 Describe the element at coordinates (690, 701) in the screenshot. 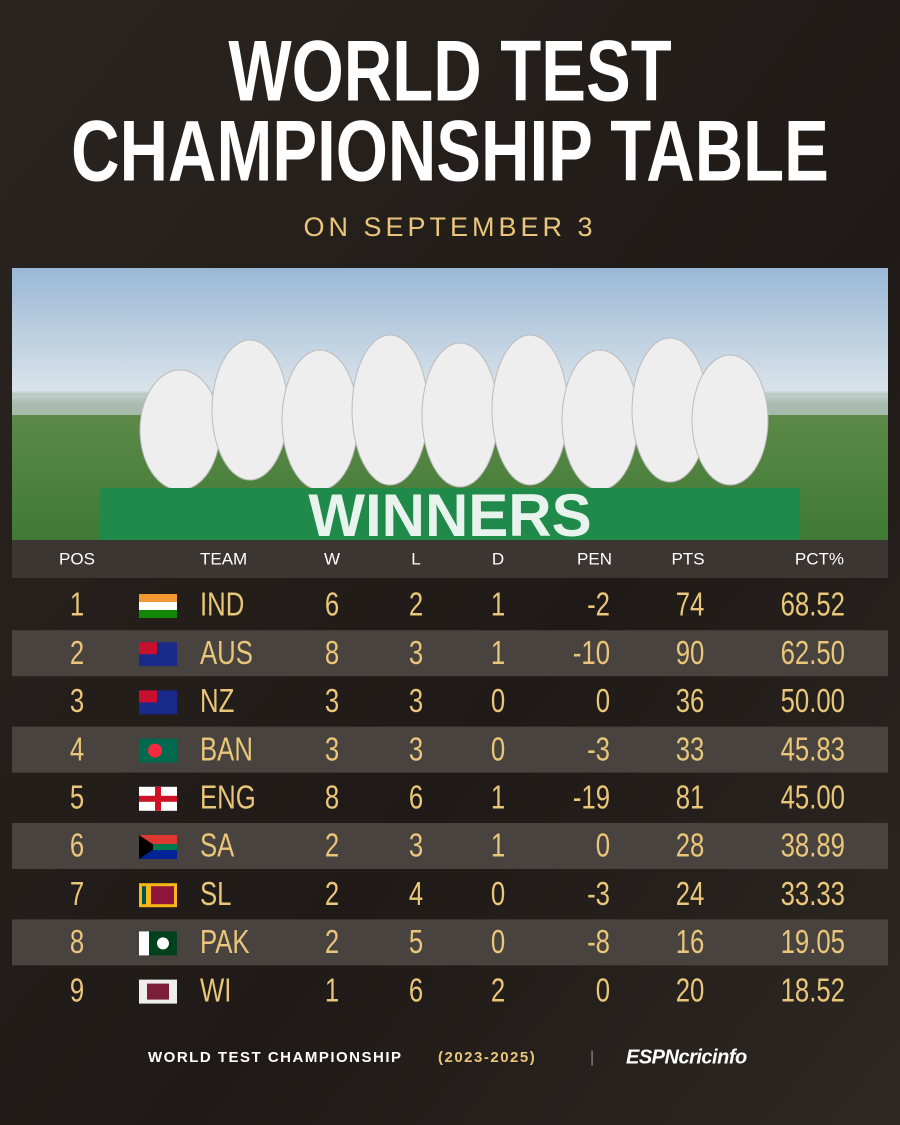

I see `cell: 36` at that location.